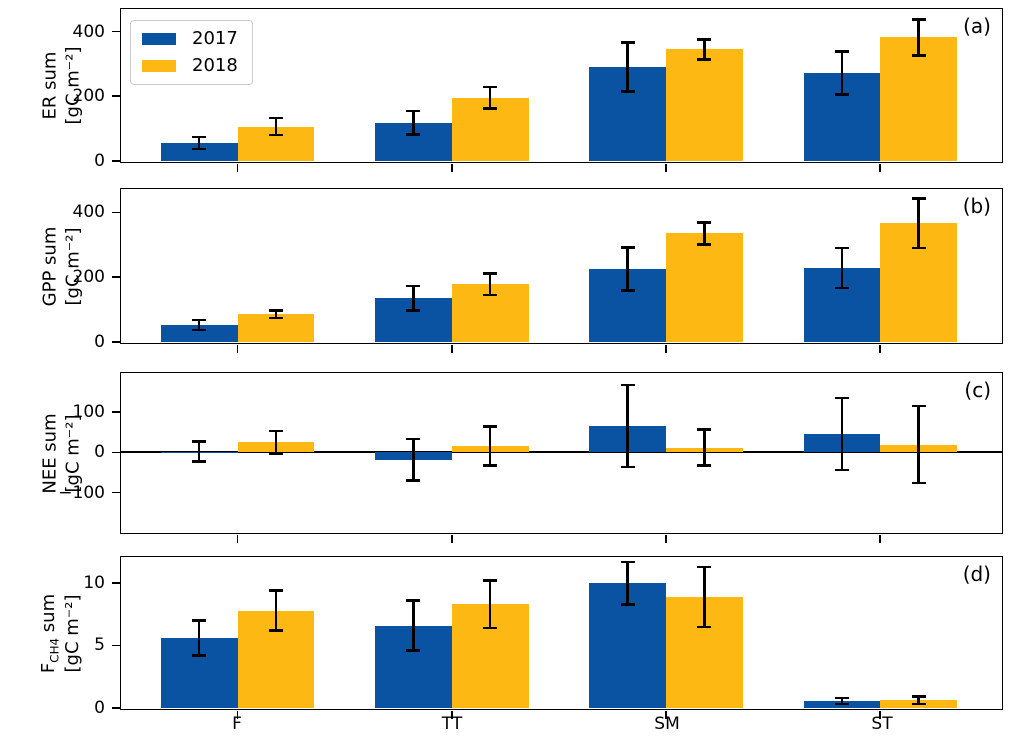  What do you see at coordinates (977, 26) in the screenshot?
I see `panel-label-a: (a)` at bounding box center [977, 26].